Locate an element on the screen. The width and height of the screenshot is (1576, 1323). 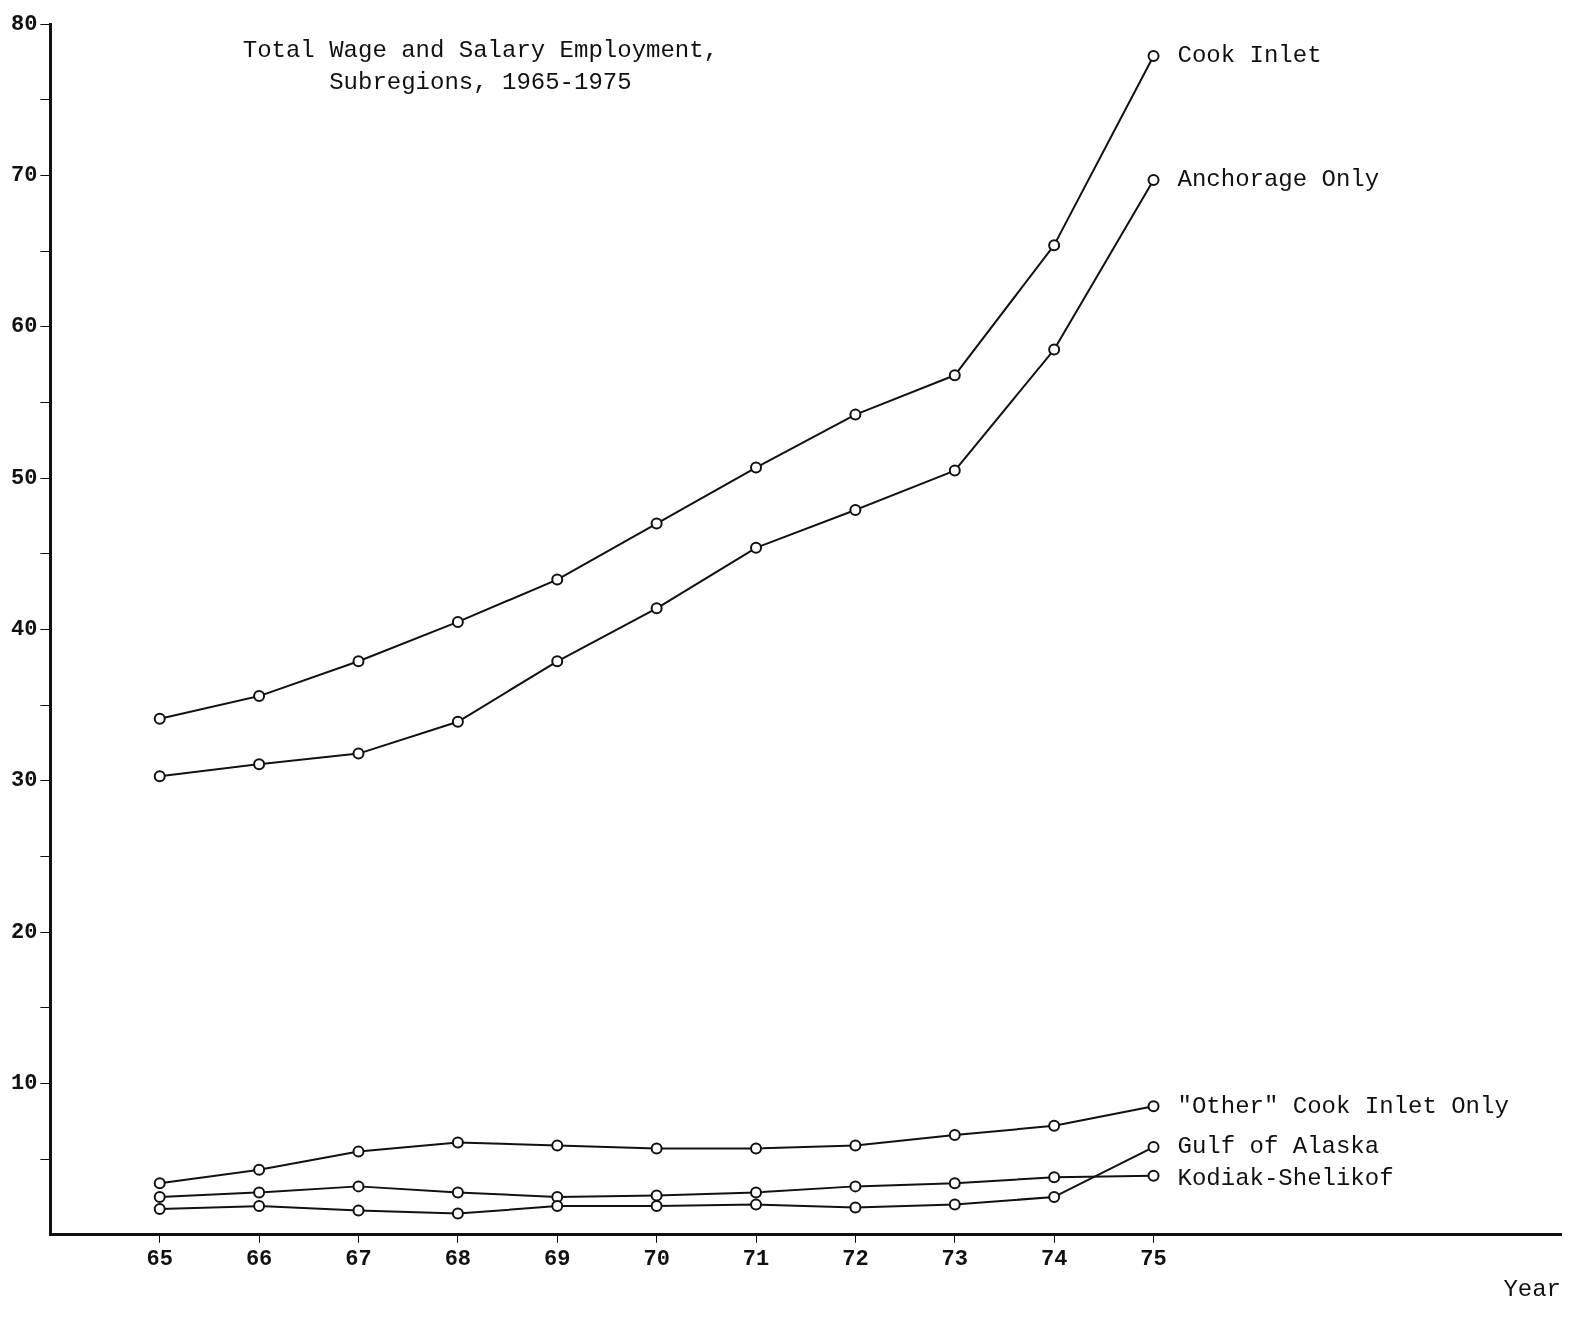
x-tick-label: 71 is located at coordinates (756, 1259).